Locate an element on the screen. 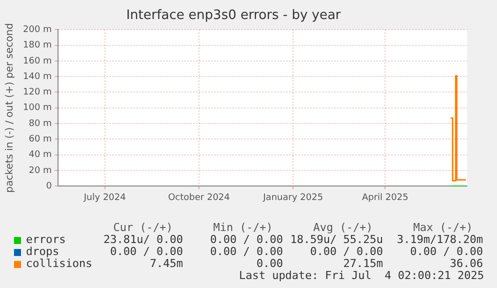  text: 3.19m/178.20m is located at coordinates (440, 239).